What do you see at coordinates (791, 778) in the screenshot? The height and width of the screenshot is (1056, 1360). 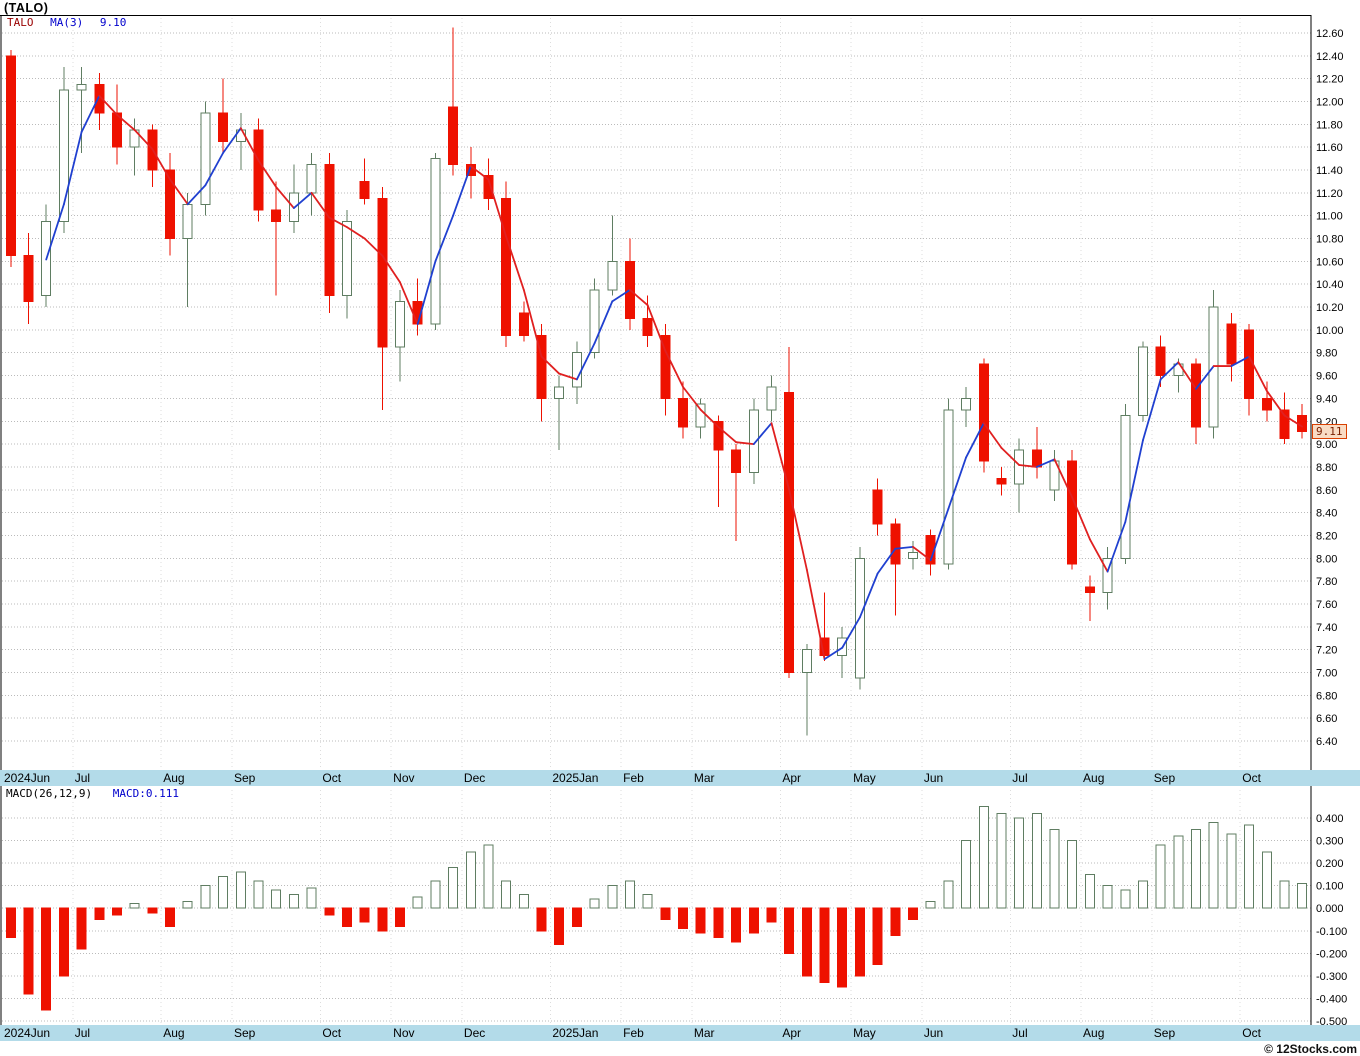 I see `month-label: Apr` at bounding box center [791, 778].